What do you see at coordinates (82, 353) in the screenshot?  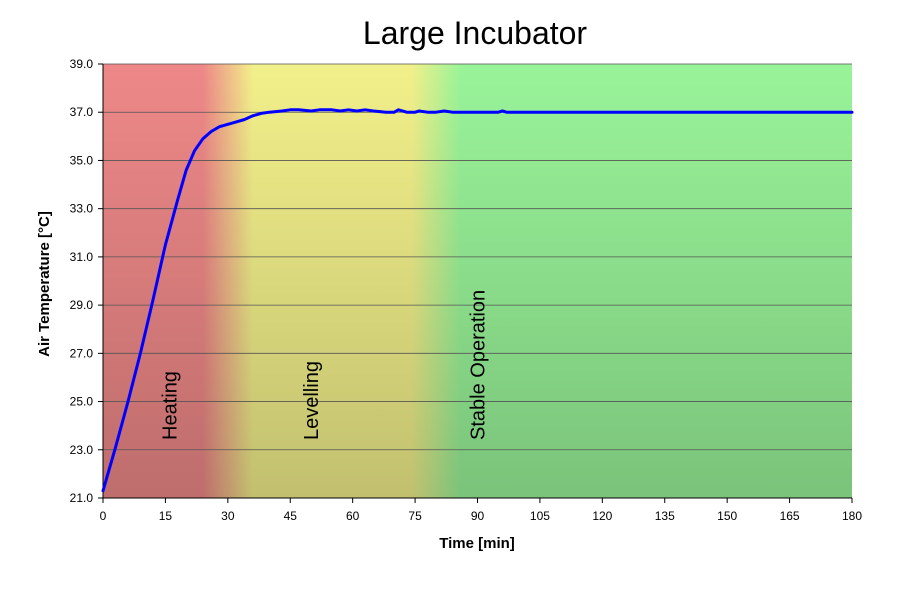 I see `y-tick-label: 27.0` at bounding box center [82, 353].